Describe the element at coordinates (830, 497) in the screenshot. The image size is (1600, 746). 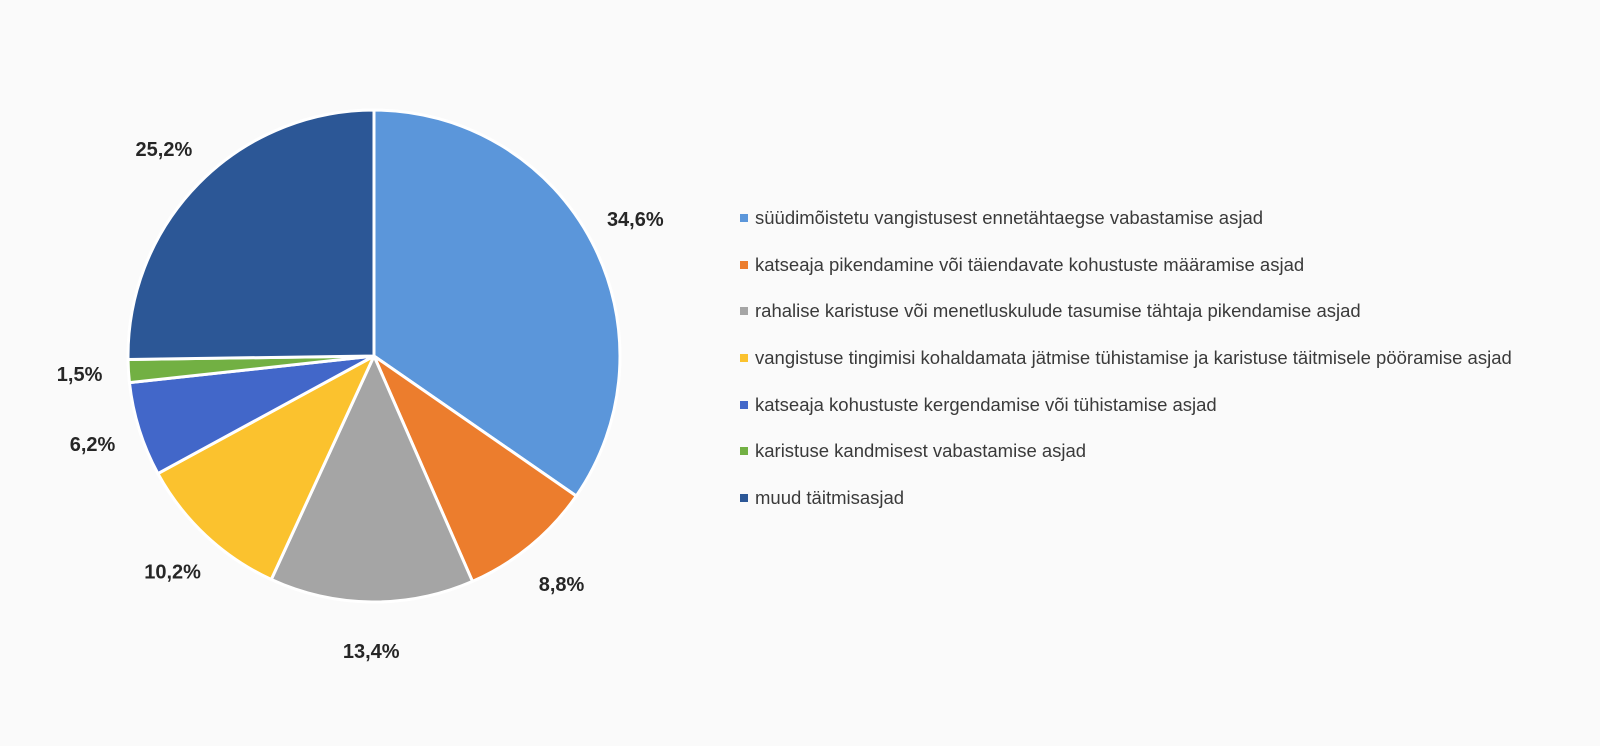
I see `legend-label: muud täitmisasjad` at that location.